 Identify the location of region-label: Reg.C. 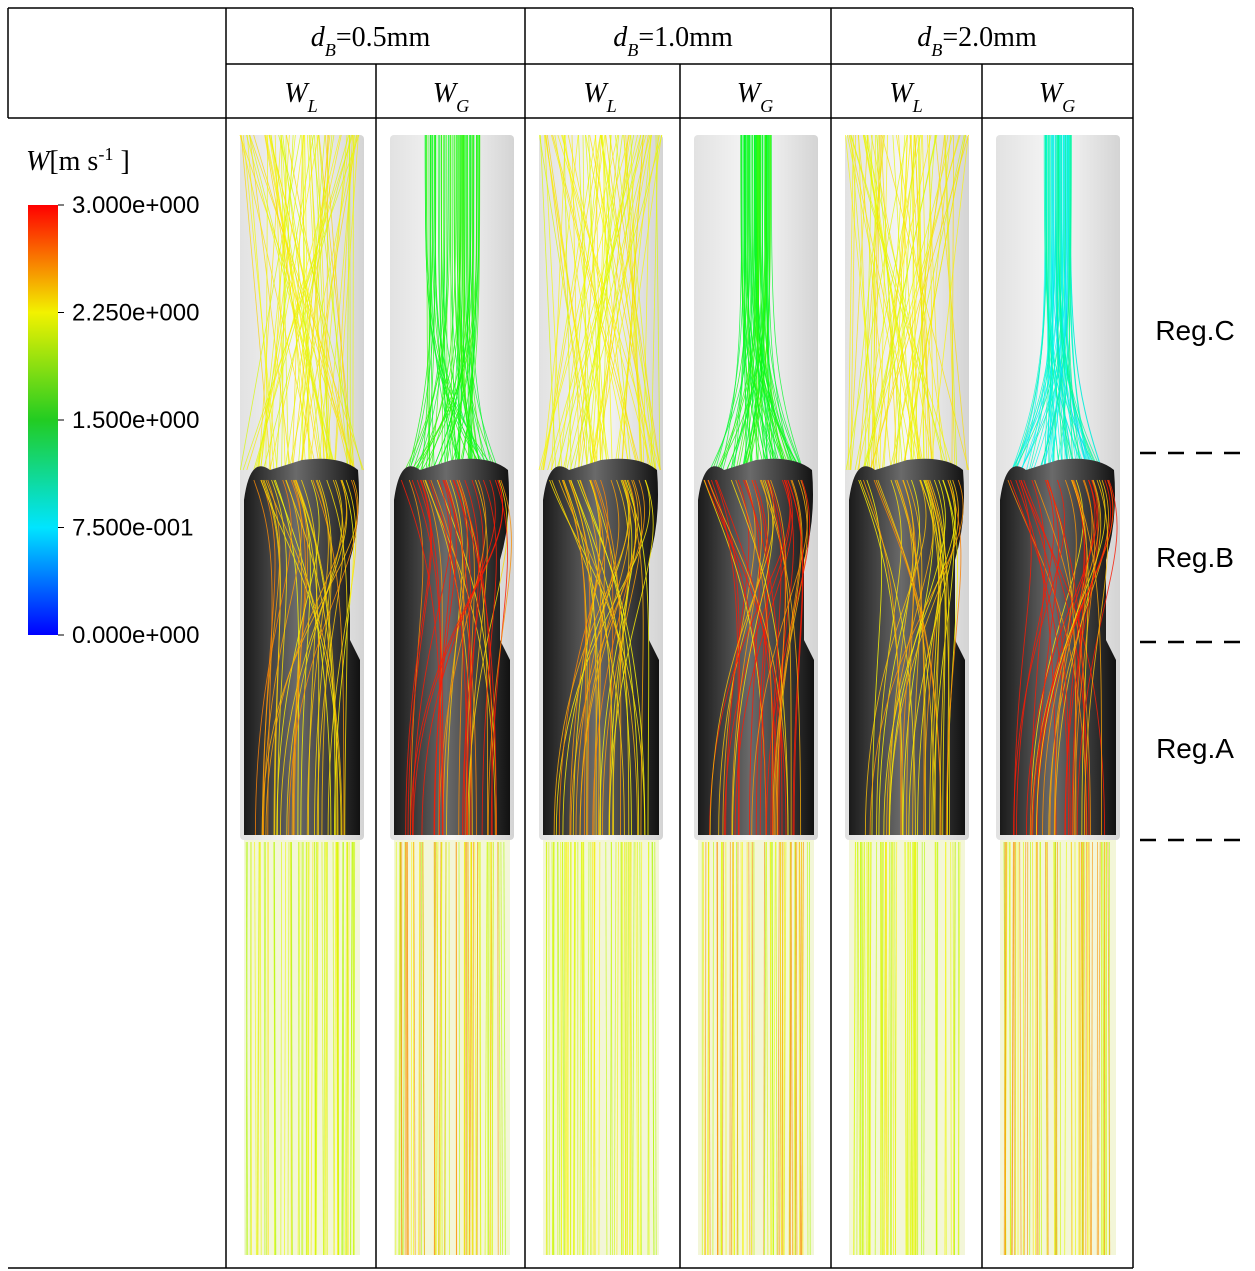
(1194, 330).